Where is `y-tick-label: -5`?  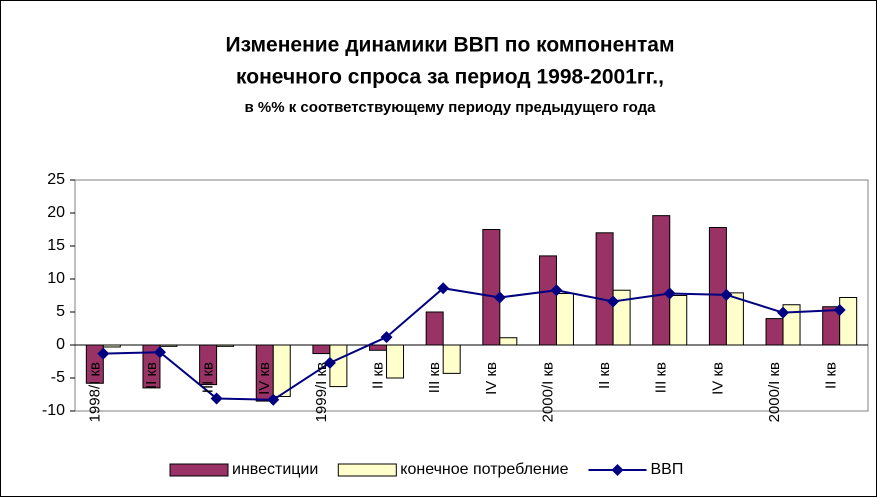
y-tick-label: -5 is located at coordinates (58, 377).